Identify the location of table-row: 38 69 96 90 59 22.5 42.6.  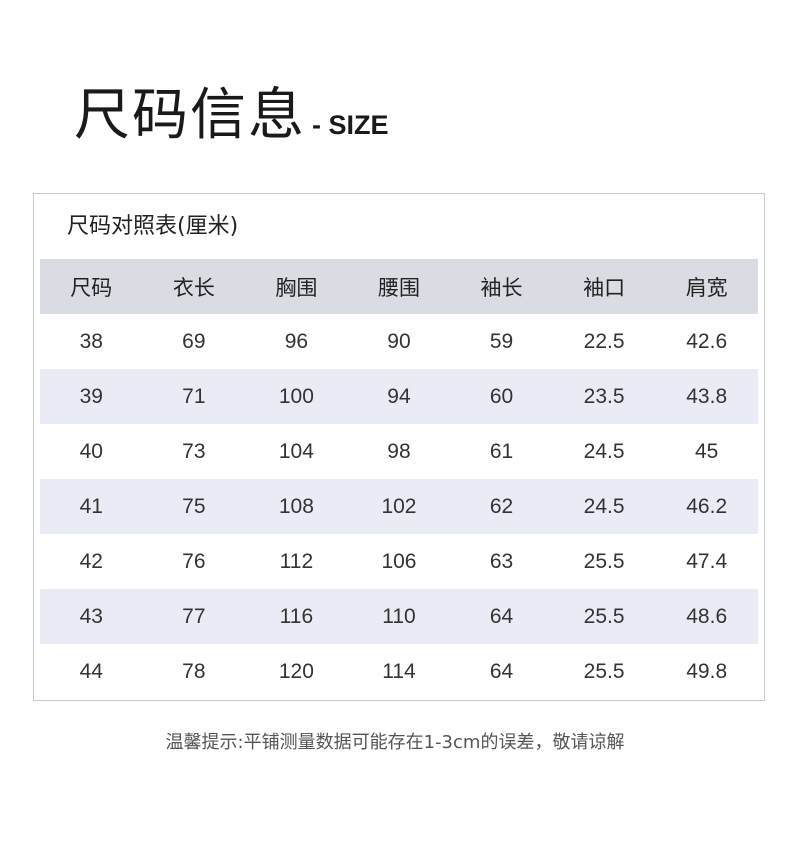
(399, 341).